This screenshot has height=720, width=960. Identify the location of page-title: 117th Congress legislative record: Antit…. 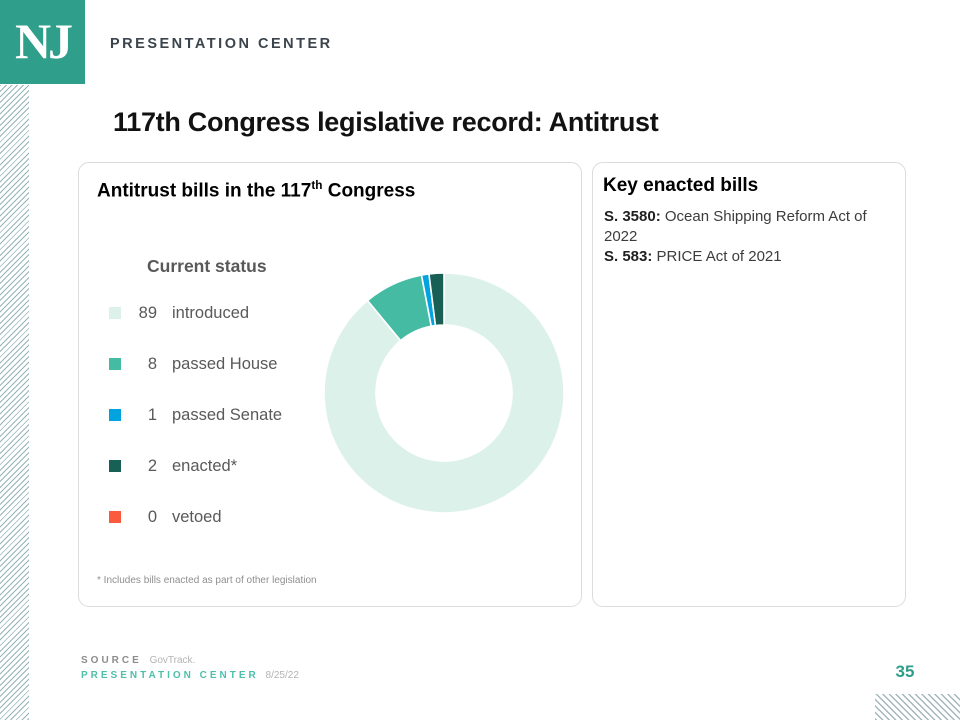
(386, 122).